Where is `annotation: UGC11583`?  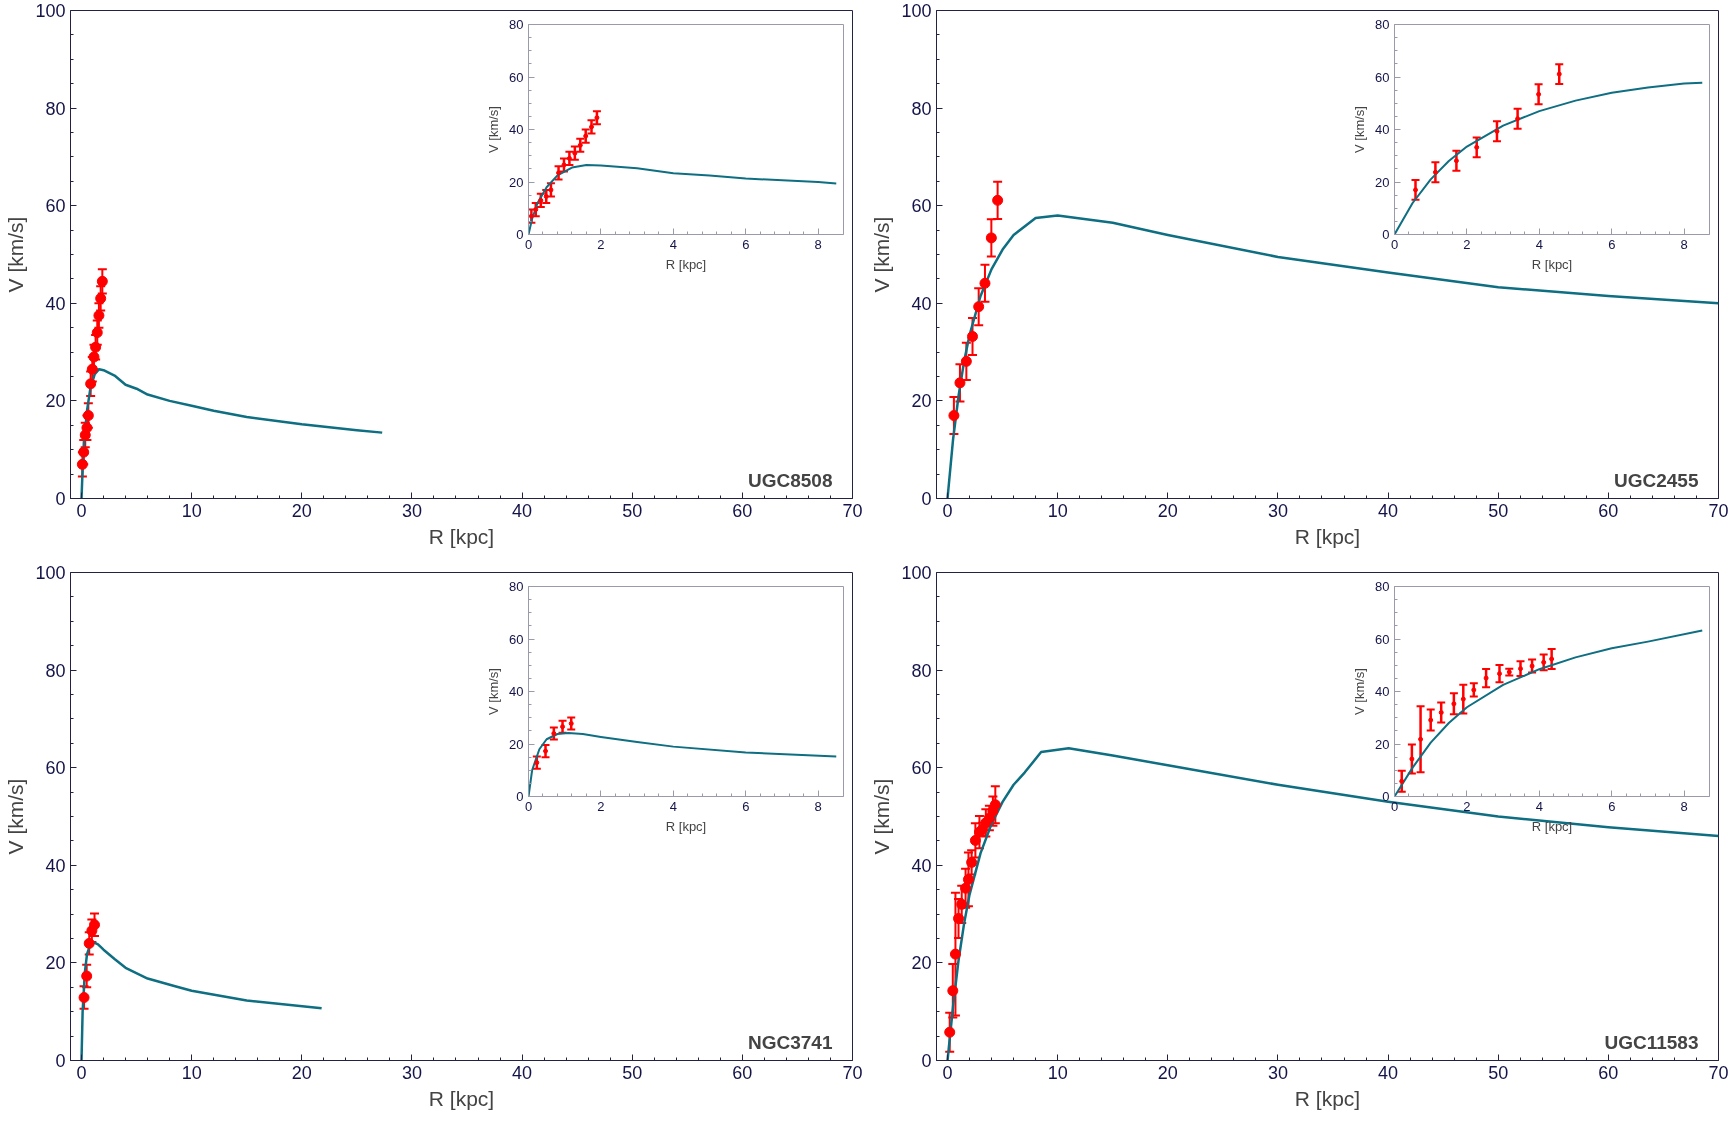 annotation: UGC11583 is located at coordinates (1651, 1042).